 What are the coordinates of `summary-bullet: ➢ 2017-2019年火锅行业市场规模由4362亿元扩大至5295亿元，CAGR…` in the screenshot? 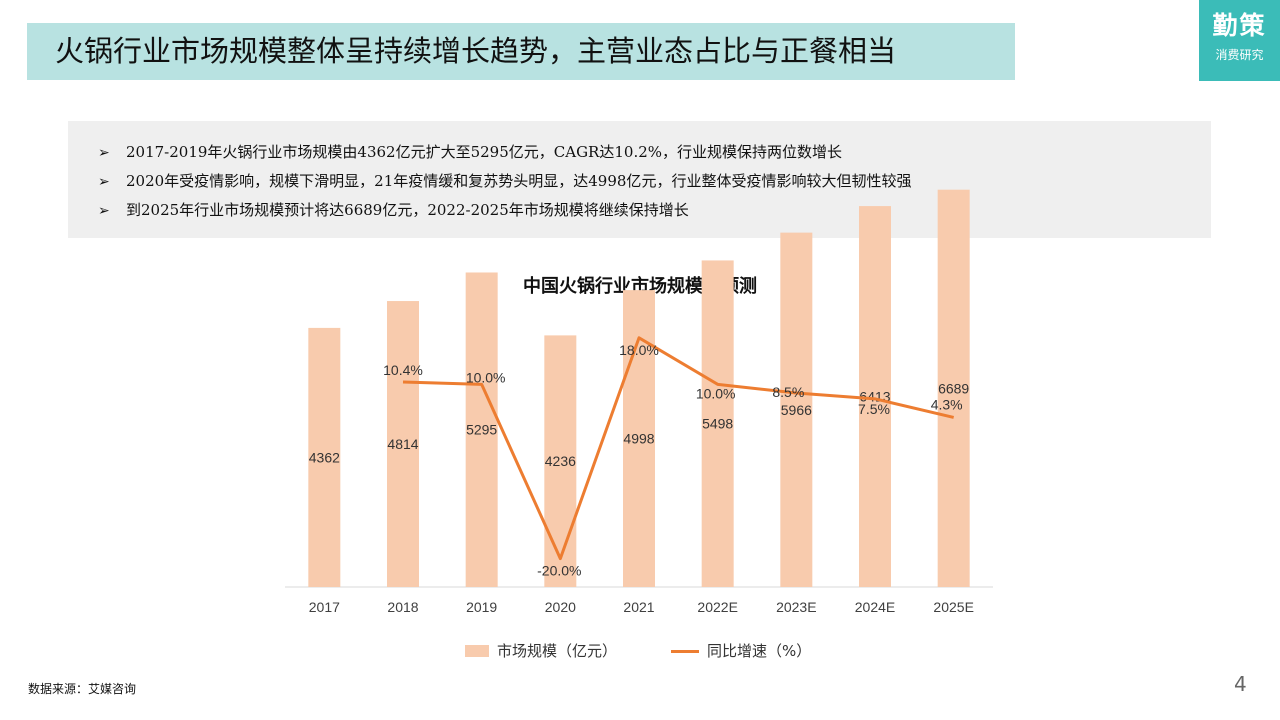 It's located at (470, 152).